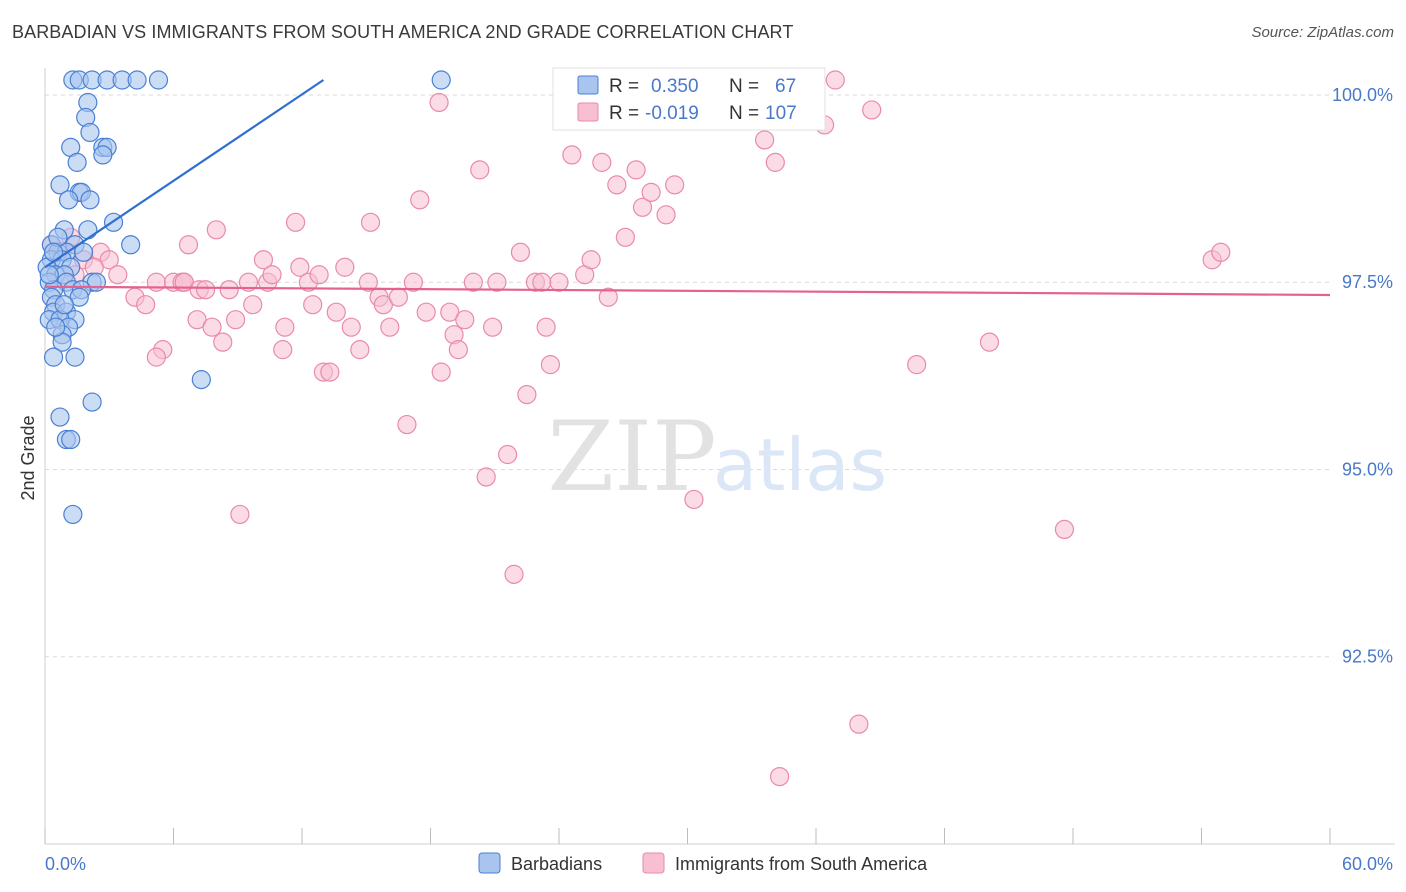  What do you see at coordinates (489, 863) in the screenshot?
I see `legend-barbadians-swatch` at bounding box center [489, 863].